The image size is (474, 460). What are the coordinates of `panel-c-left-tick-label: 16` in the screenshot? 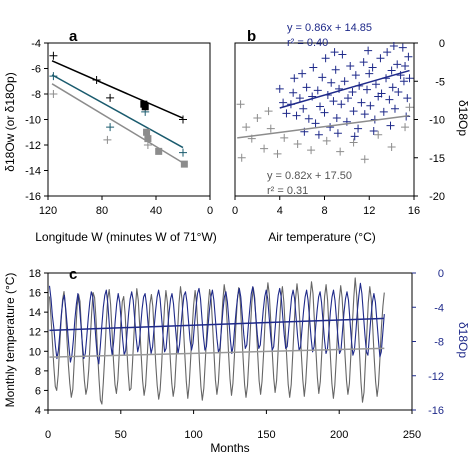 It's located at (35, 294).